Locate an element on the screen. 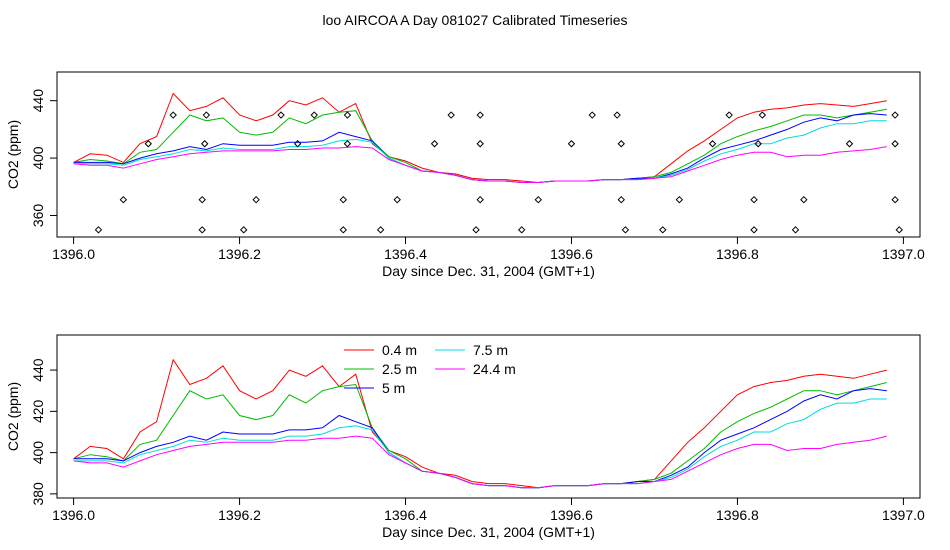 Image resolution: width=950 pixels, height=550 pixels. series-line-5-m is located at coordinates (480, 148).